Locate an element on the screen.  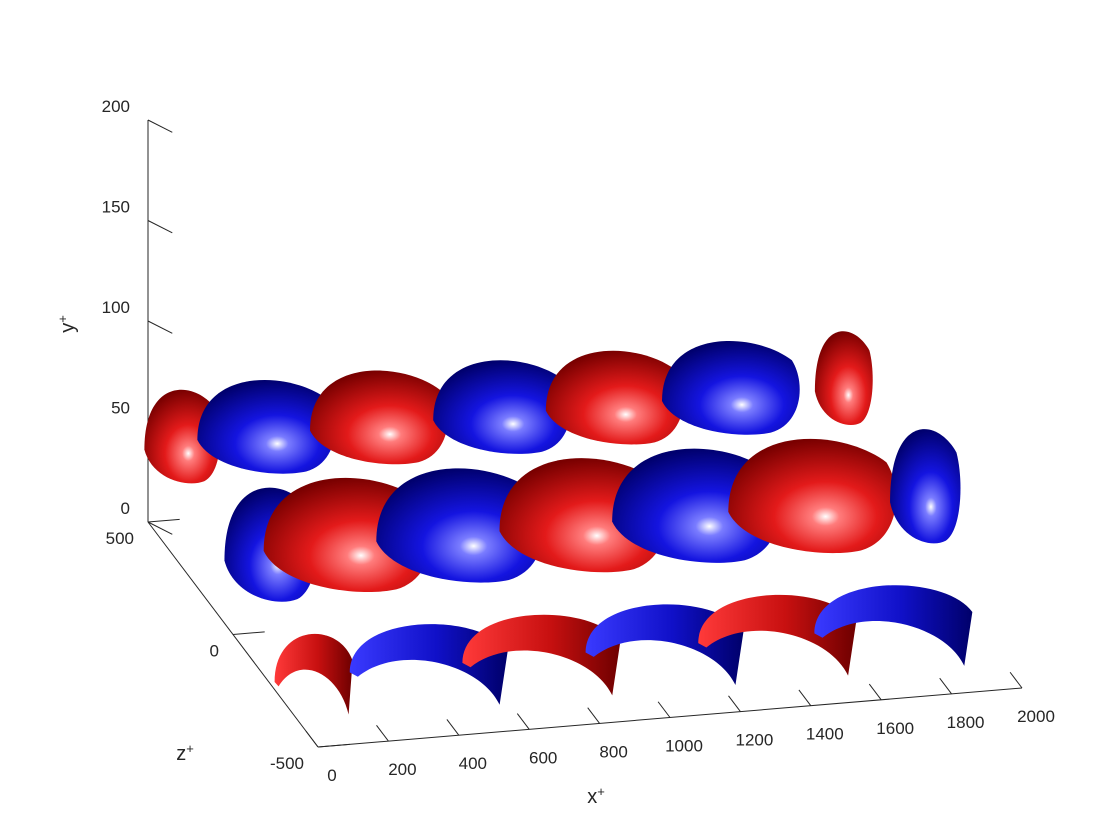
x-tick-label: 1200 is located at coordinates (754, 740).